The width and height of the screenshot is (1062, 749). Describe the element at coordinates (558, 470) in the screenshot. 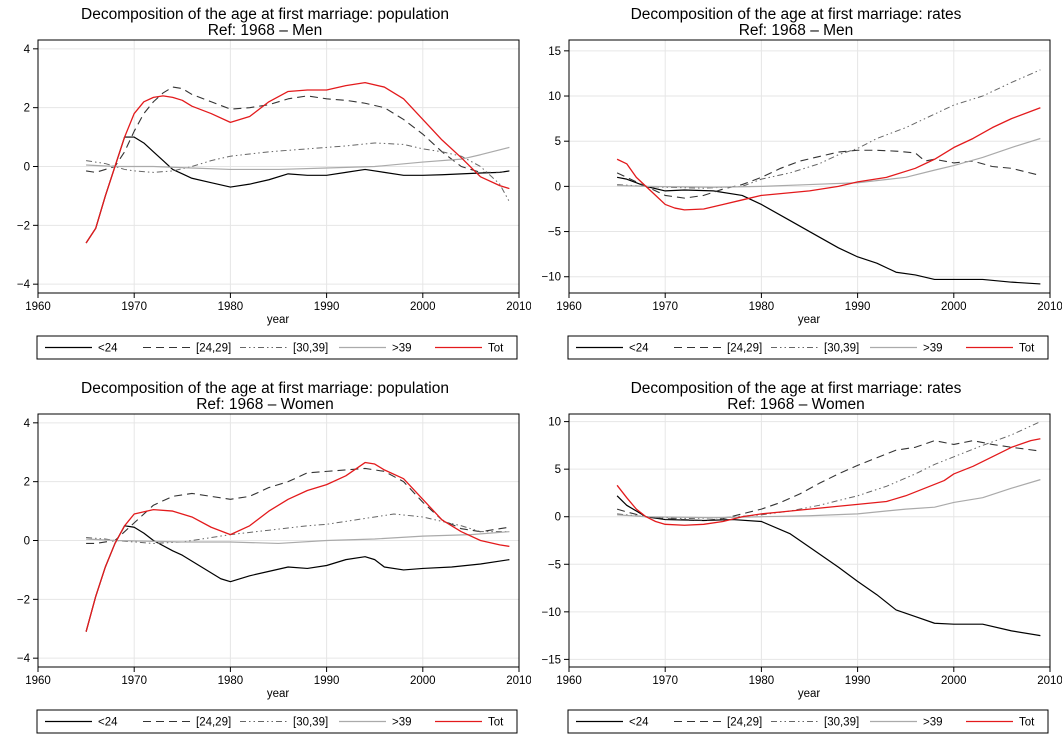

I see `y-tick-label: 5` at that location.